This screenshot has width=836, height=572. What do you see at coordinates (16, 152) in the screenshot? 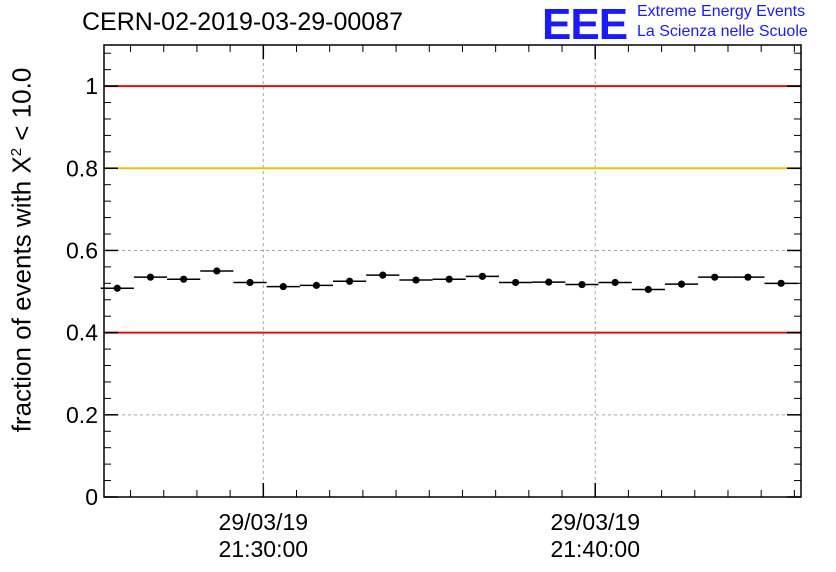
I see `y-axis-label-sup: 2` at bounding box center [16, 152].